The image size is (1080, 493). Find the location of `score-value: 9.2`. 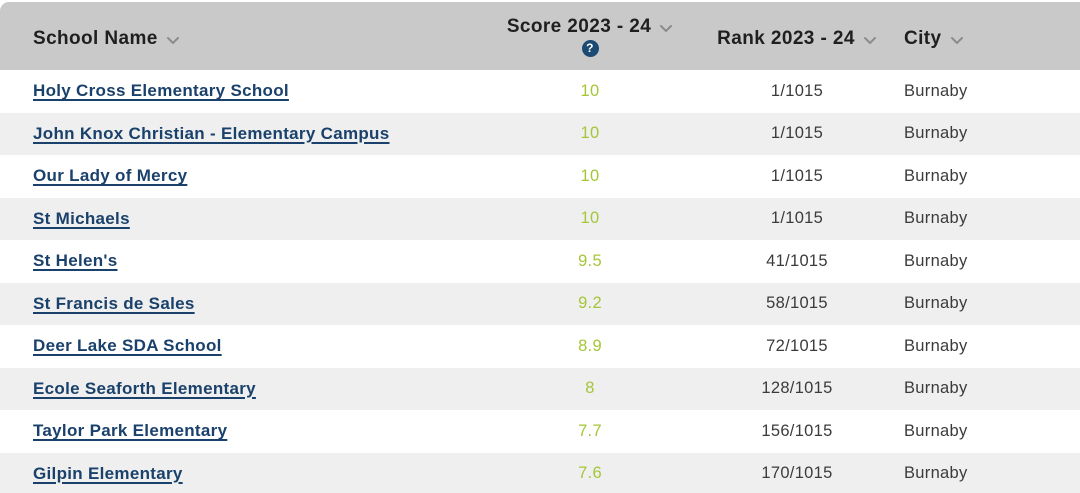

score-value: 9.2 is located at coordinates (590, 303).